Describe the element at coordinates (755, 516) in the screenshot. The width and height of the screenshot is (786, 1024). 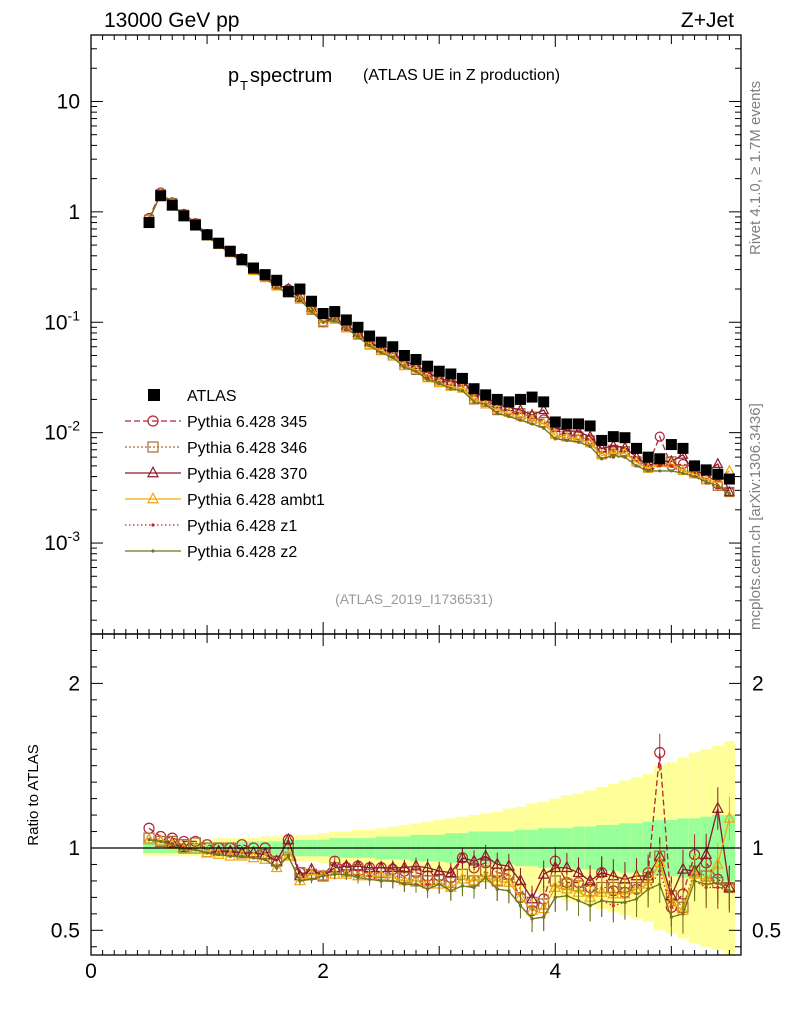
I see `mcplots-label: mcplots.cern.ch [arXiv:1306.3436]` at that location.